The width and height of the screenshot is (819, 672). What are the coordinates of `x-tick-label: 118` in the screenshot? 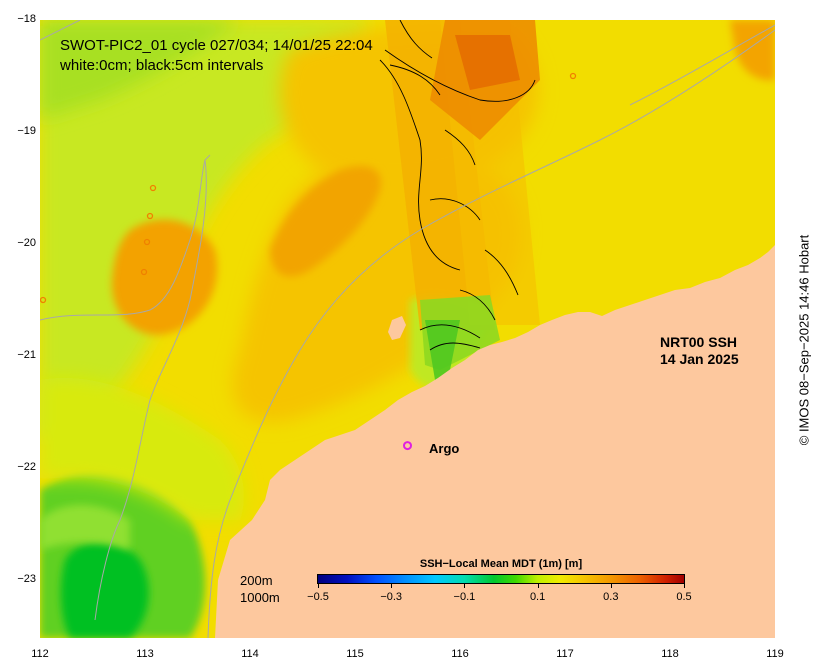 It's located at (670, 654).